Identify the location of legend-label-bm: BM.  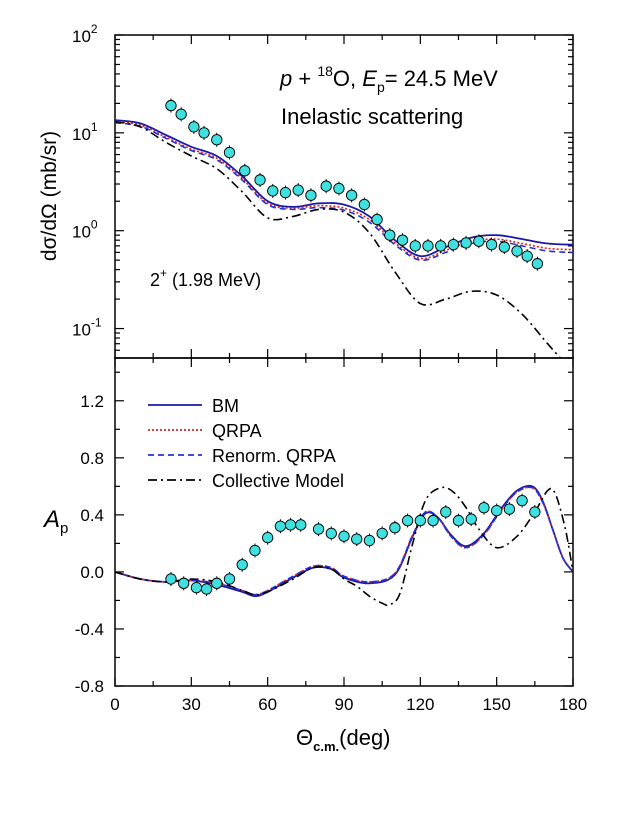
(225, 406).